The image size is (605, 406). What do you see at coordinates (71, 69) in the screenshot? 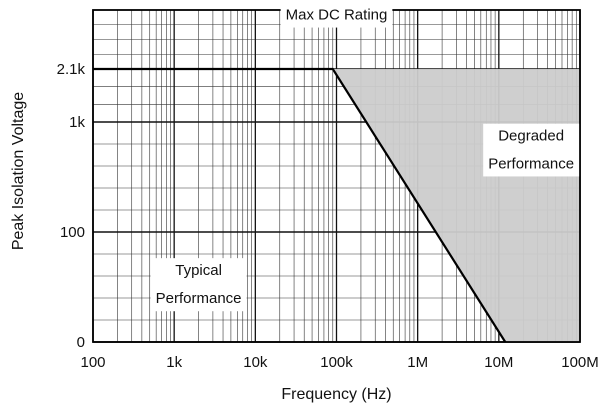
I see `y-tick-label: 2.1k` at bounding box center [71, 69].